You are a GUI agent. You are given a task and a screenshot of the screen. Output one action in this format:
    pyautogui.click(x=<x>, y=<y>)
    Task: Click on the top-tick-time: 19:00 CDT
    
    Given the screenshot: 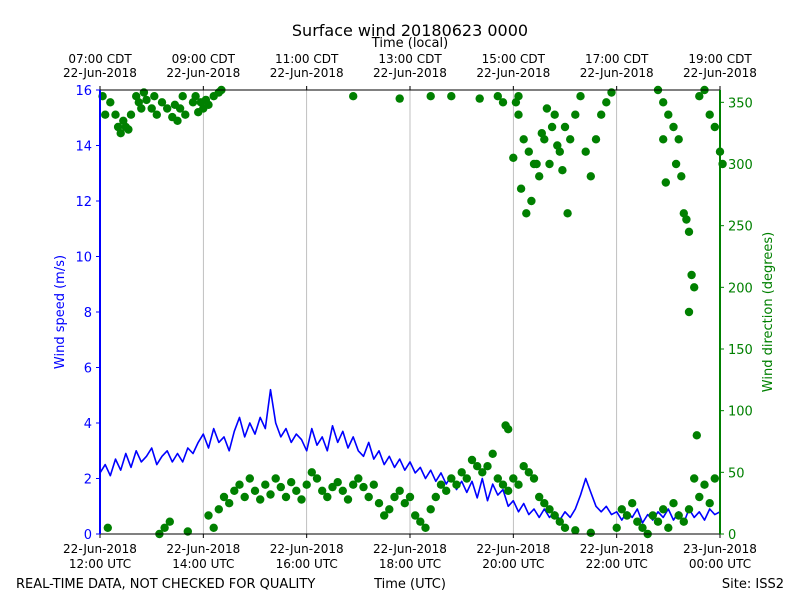 What is the action you would take?
    pyautogui.click(x=720, y=59)
    